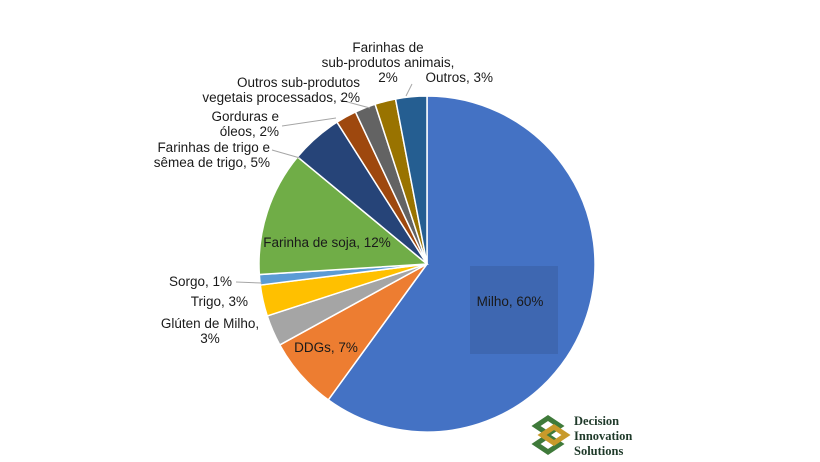 The height and width of the screenshot is (462, 820). Describe the element at coordinates (245, 124) in the screenshot. I see `slice-label: Gorduras e óleos, 2%` at that location.